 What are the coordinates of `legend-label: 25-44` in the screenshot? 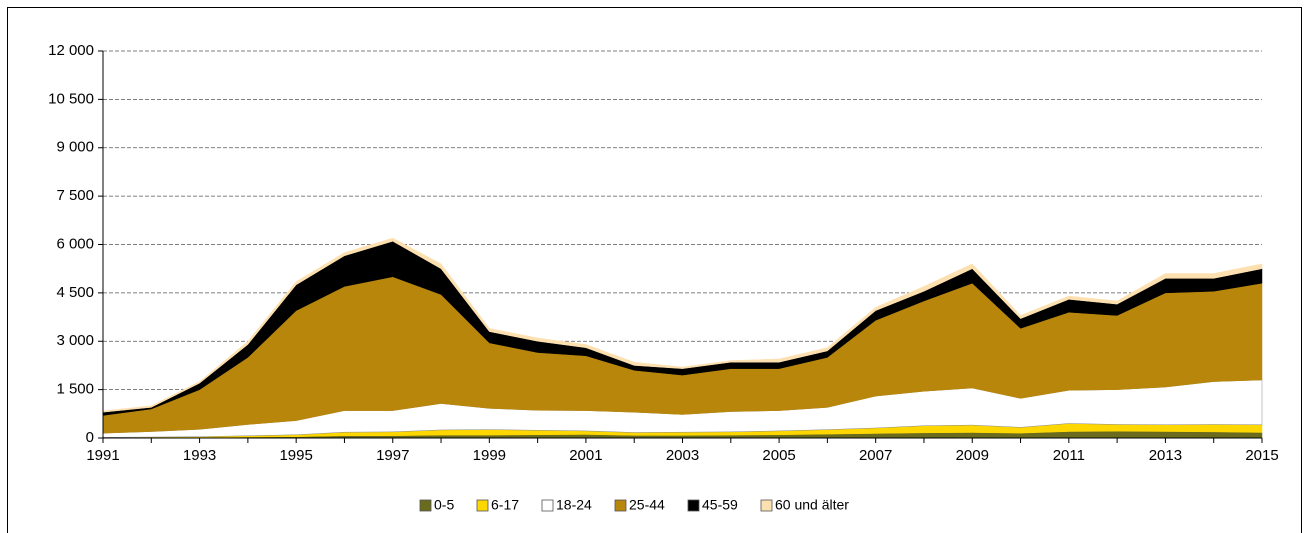 It's located at (647, 505).